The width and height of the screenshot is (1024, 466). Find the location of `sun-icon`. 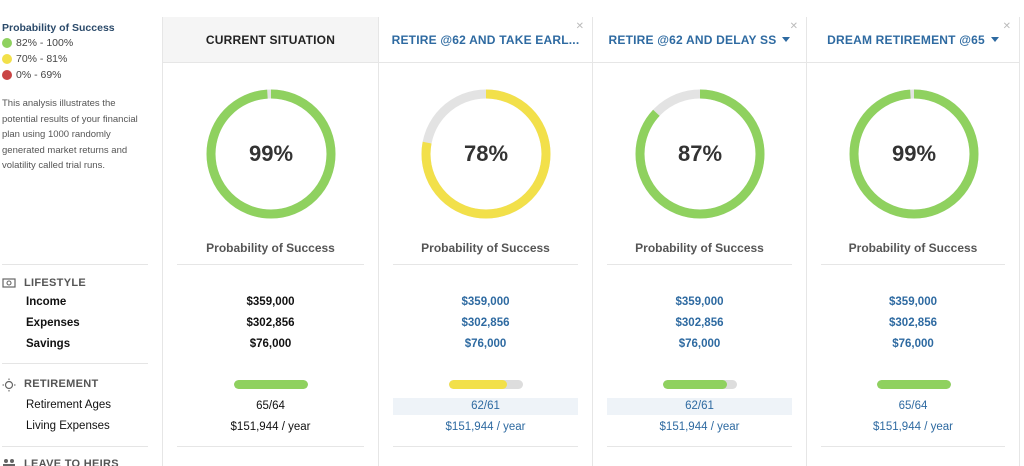

sun-icon is located at coordinates (9, 385).